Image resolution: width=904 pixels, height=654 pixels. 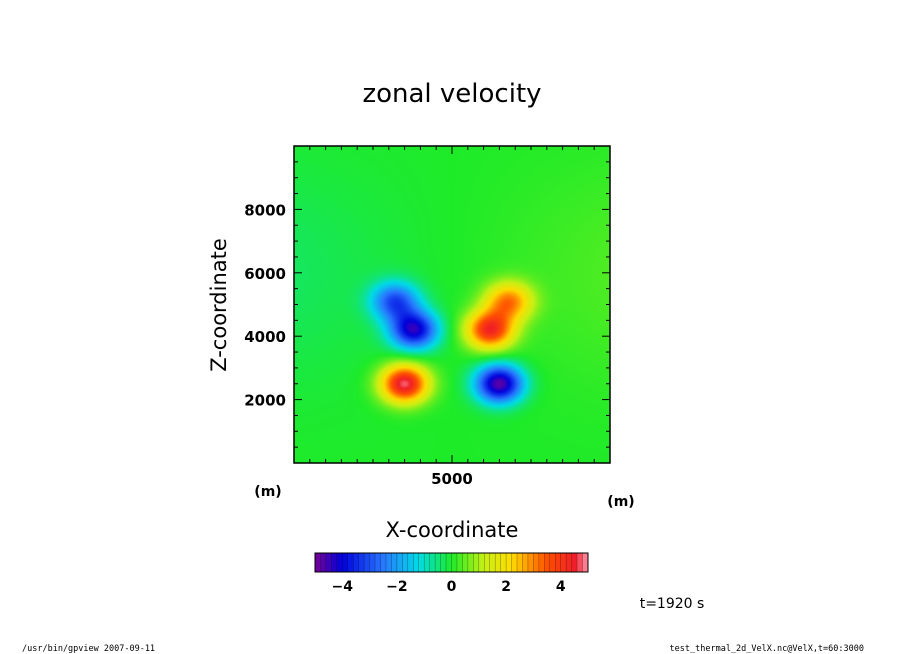 I want to click on colorbar-frame, so click(x=451, y=562).